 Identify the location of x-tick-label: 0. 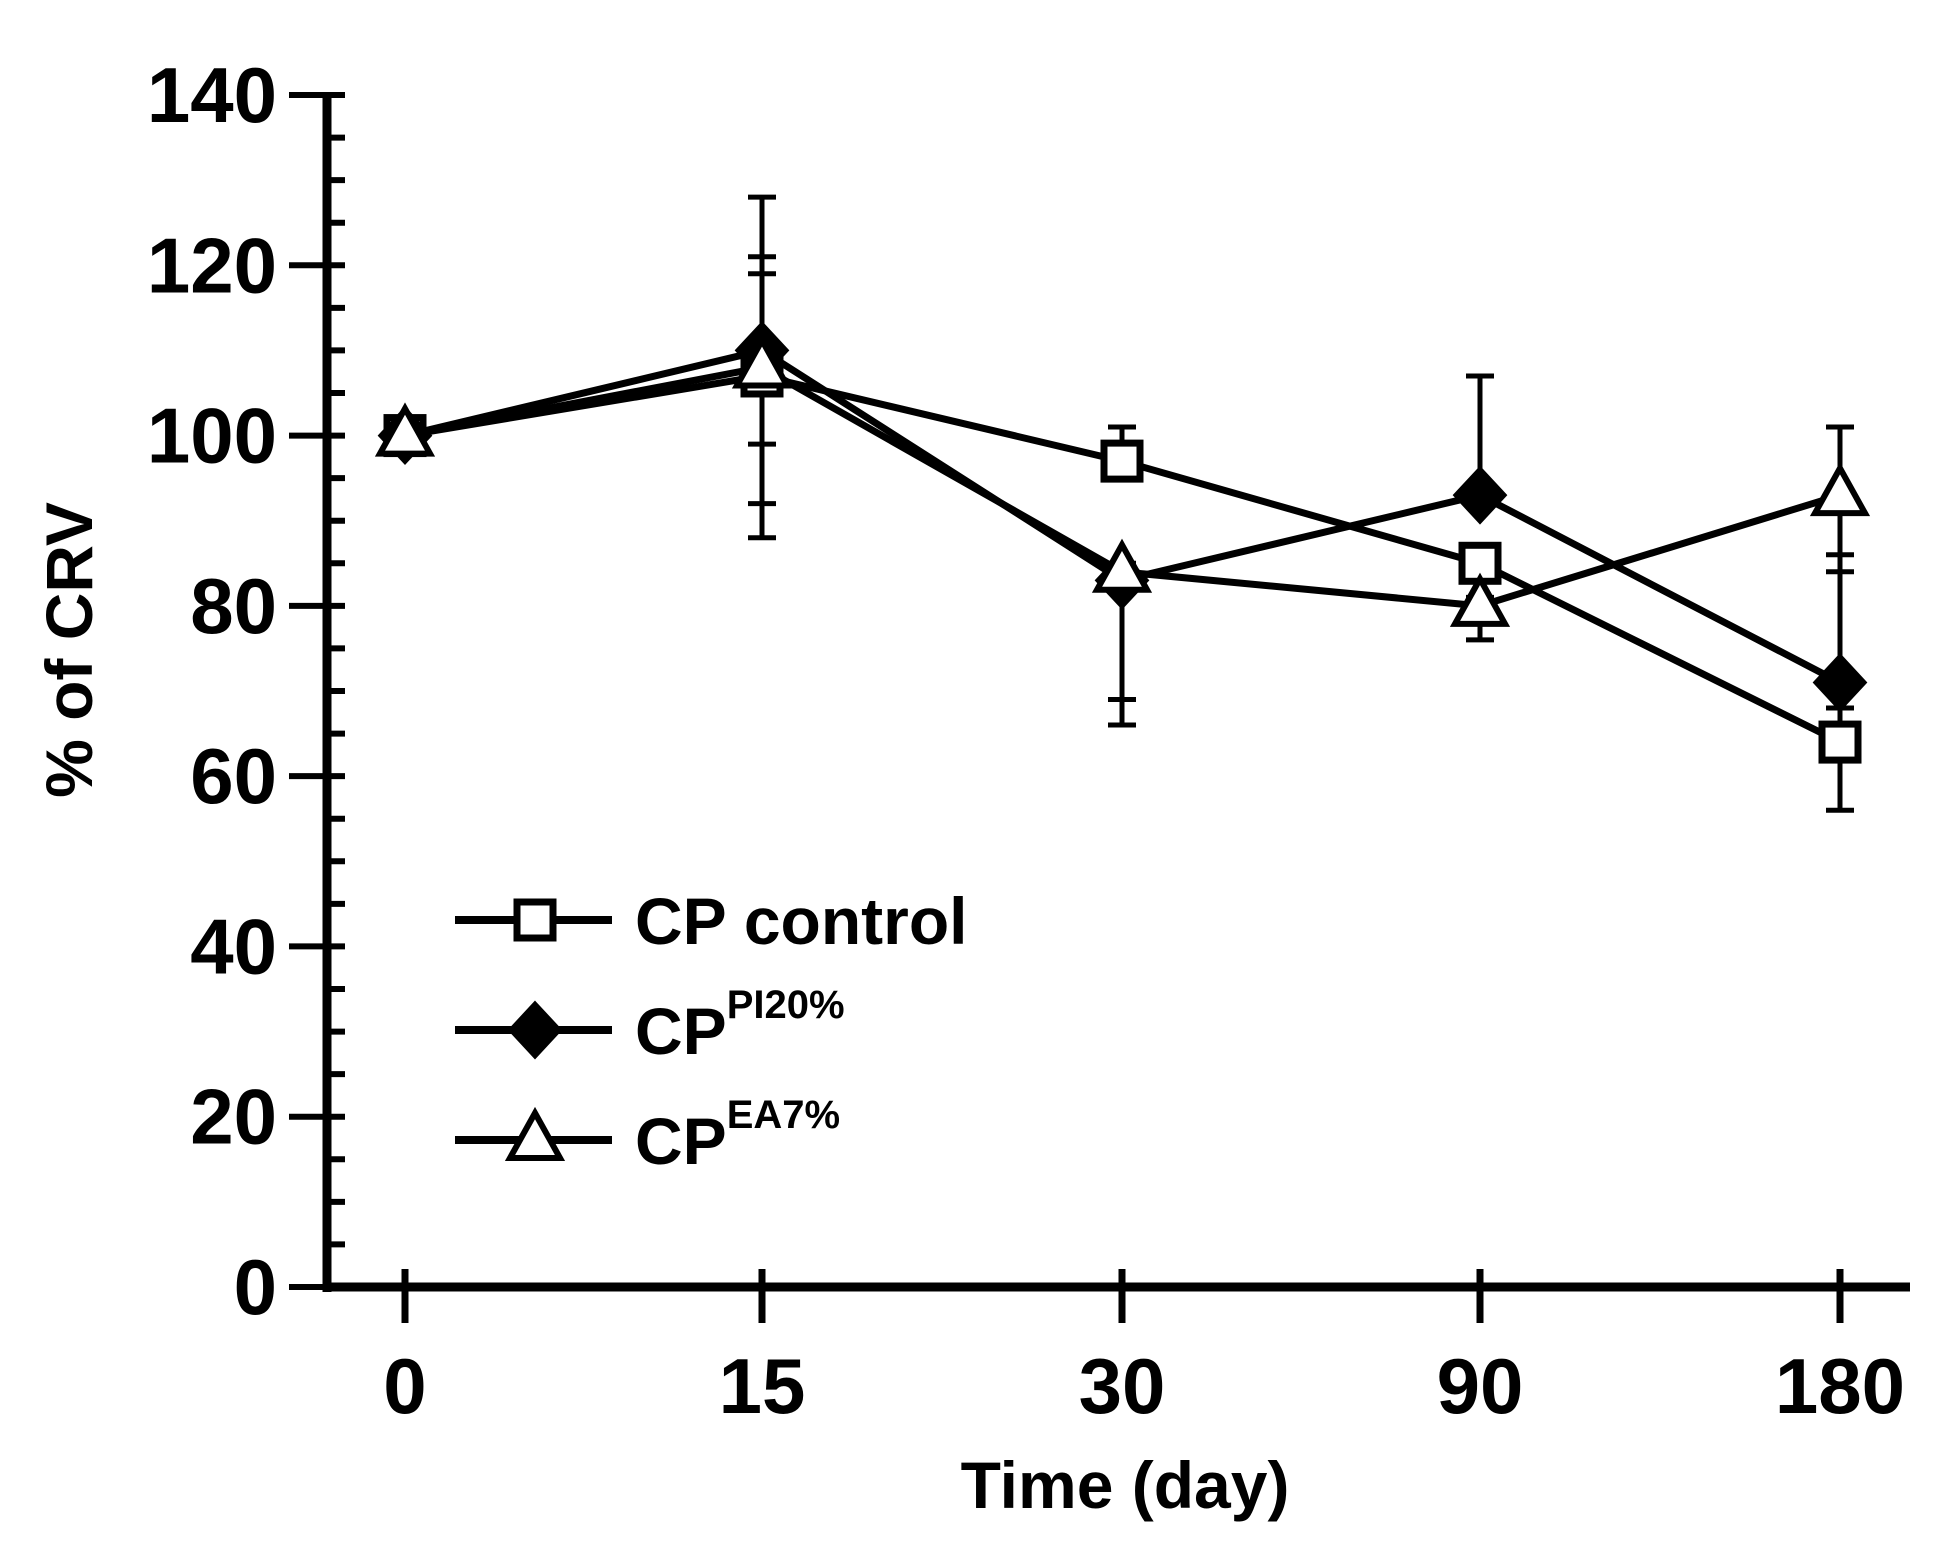
(404, 1386).